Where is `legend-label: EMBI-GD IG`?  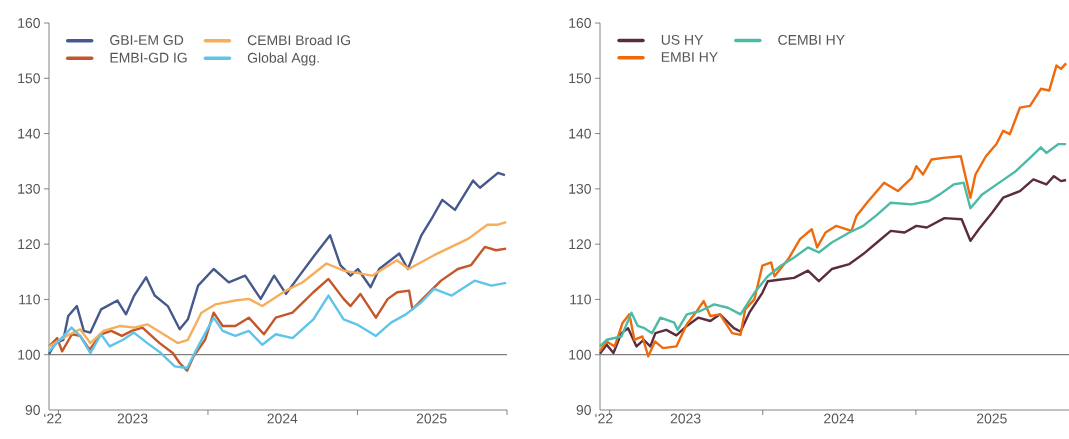
legend-label: EMBI-GD IG is located at coordinates (148, 57).